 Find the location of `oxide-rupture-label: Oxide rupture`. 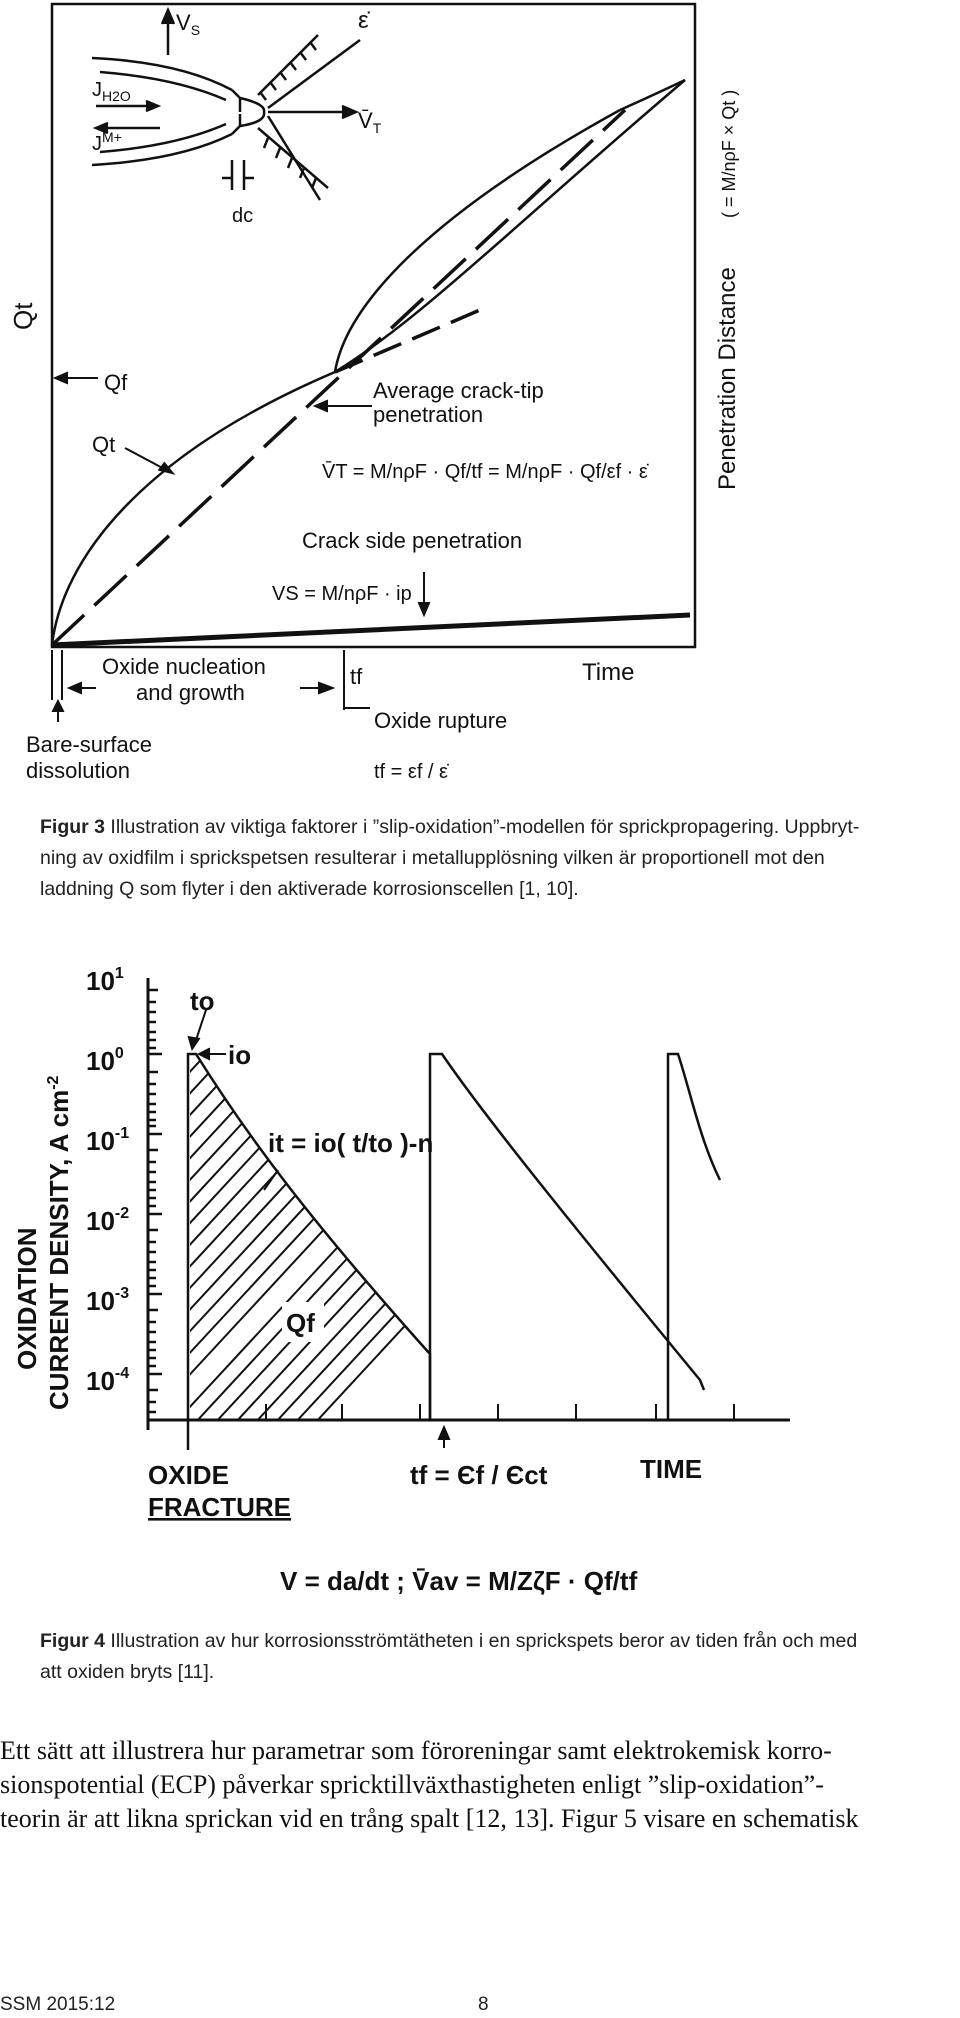

oxide-rupture-label: Oxide rupture is located at coordinates (440, 720).